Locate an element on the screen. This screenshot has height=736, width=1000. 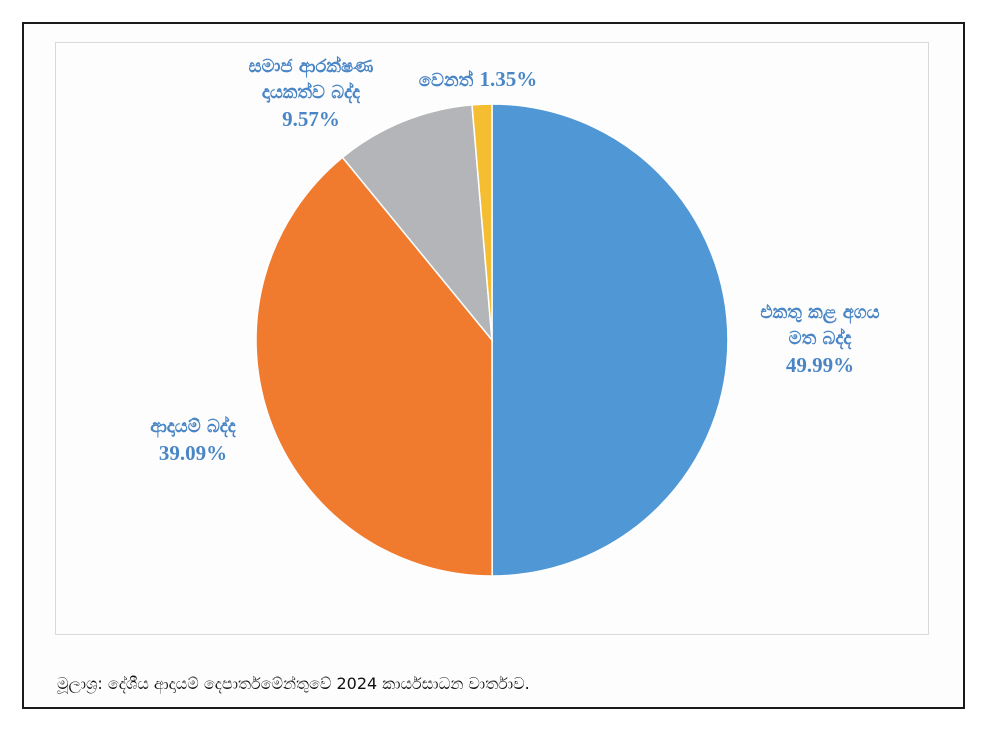
label-vat-line1: එකතු කළ අගය is located at coordinates (820, 312).